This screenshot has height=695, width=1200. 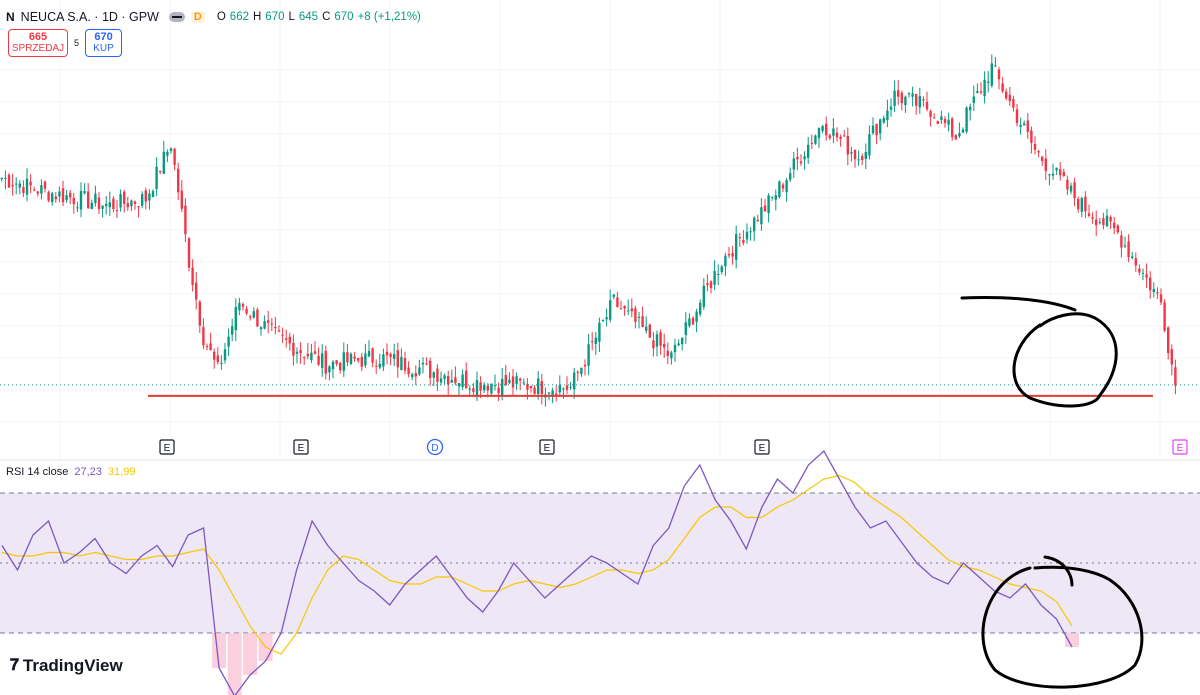 I want to click on trade-buttons: 665 SPRZEDAJ 5 670 KUP, so click(x=65, y=43).